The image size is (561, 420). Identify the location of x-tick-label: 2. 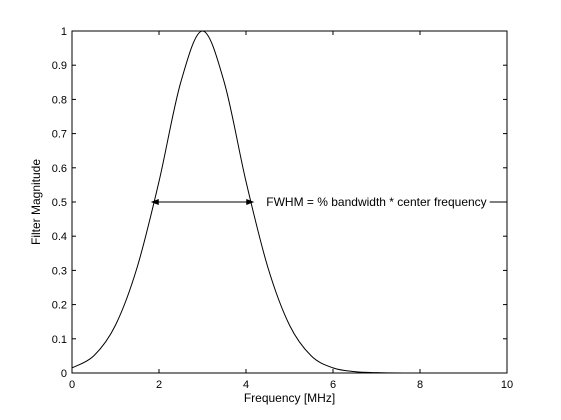
(159, 385).